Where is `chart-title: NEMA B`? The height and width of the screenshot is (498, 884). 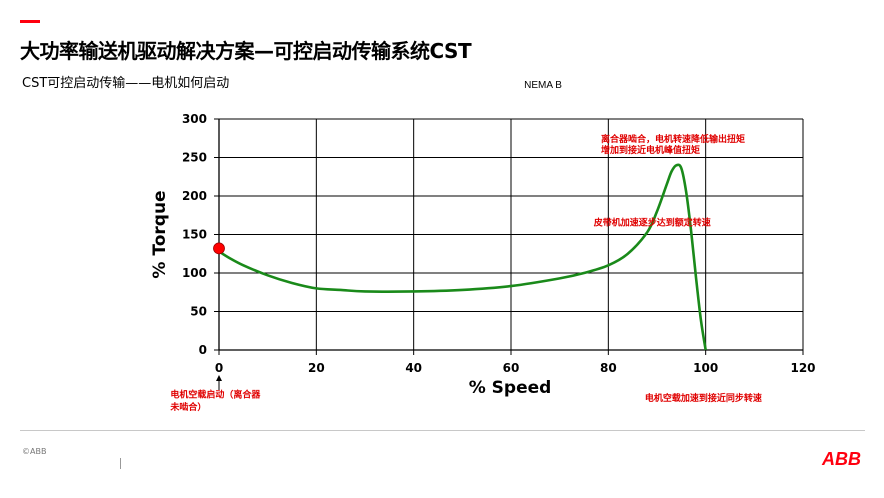 chart-title: NEMA B is located at coordinates (543, 85).